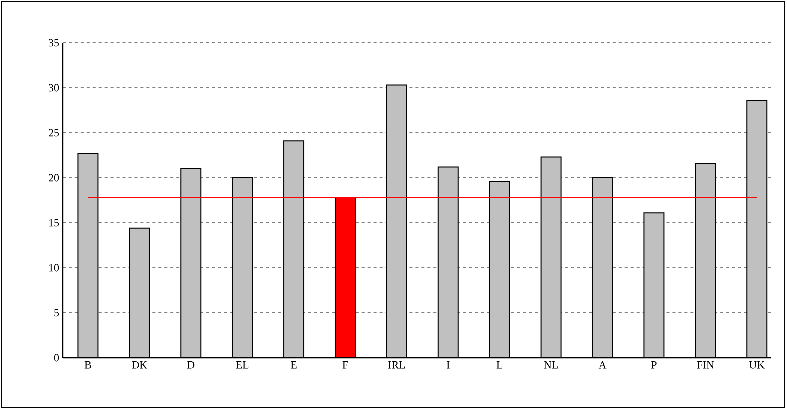 The image size is (787, 410). I want to click on x-tick-label: IRL, so click(397, 365).